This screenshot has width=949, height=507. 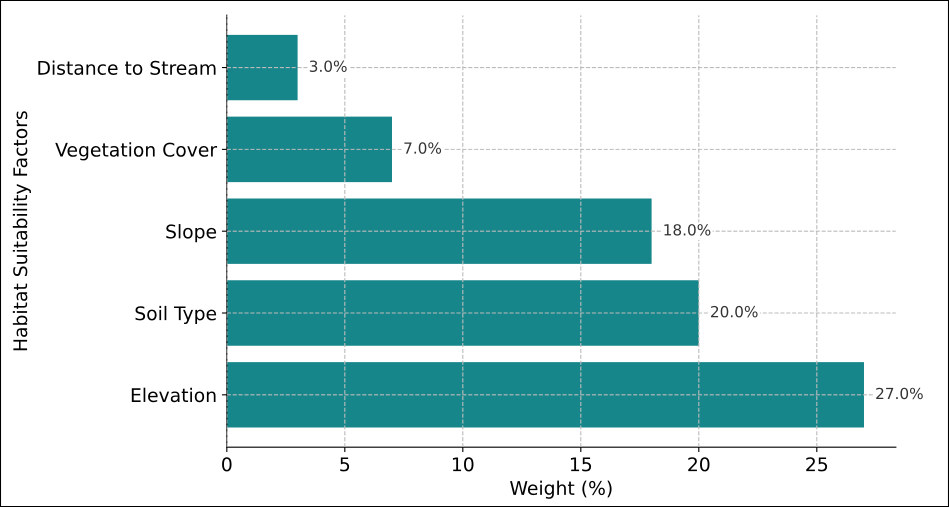 I want to click on x-tick-label: 10, so click(x=463, y=464).